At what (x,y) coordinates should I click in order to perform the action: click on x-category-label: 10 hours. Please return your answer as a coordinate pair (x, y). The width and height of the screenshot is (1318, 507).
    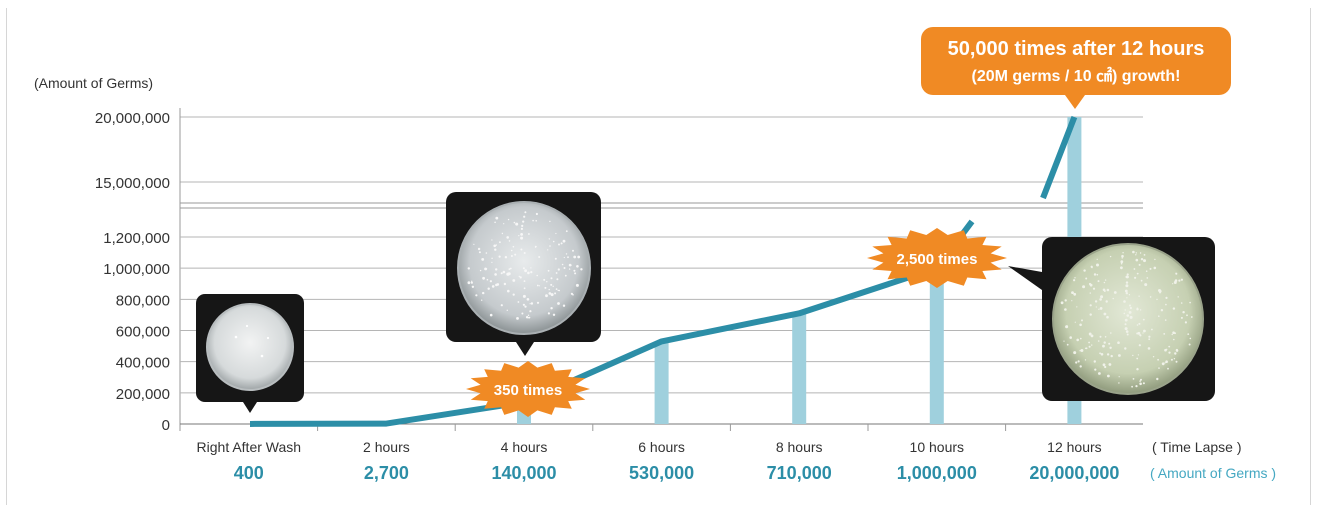
    Looking at the image, I should click on (937, 447).